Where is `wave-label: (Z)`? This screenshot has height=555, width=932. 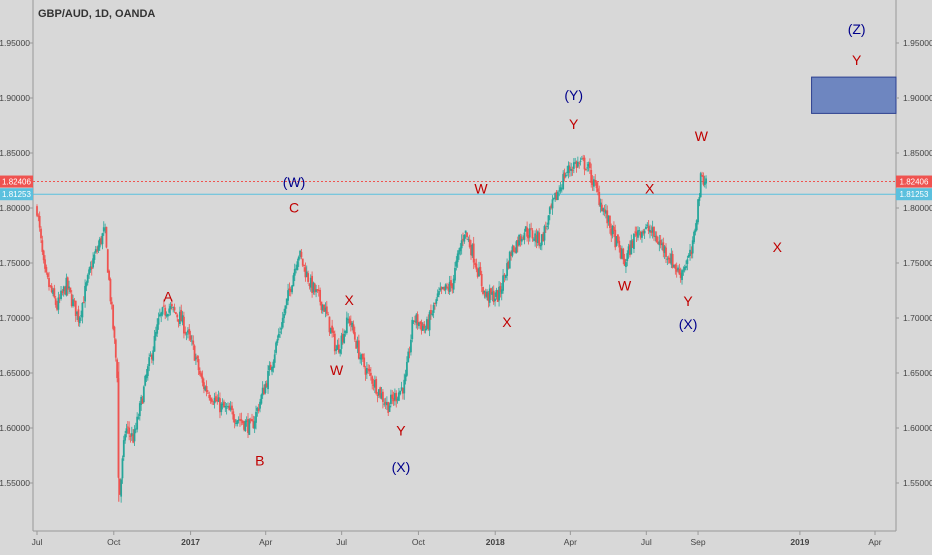
wave-label: (Z) is located at coordinates (857, 29).